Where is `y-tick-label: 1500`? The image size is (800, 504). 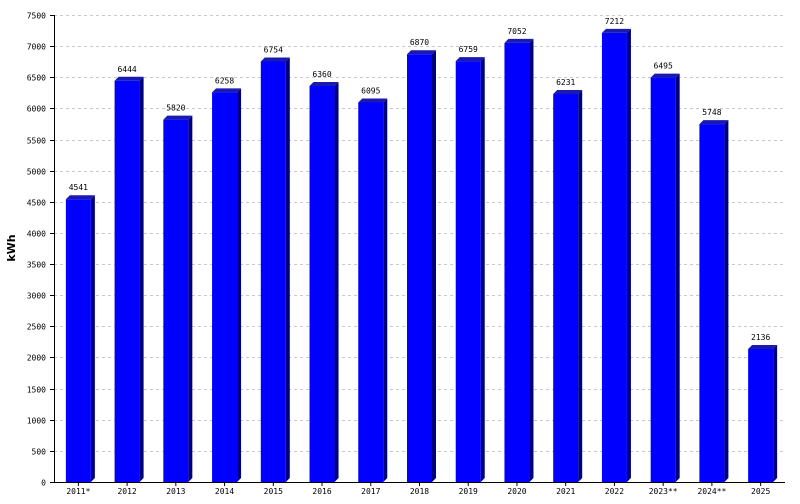 y-tick-label: 1500 is located at coordinates (36, 390).